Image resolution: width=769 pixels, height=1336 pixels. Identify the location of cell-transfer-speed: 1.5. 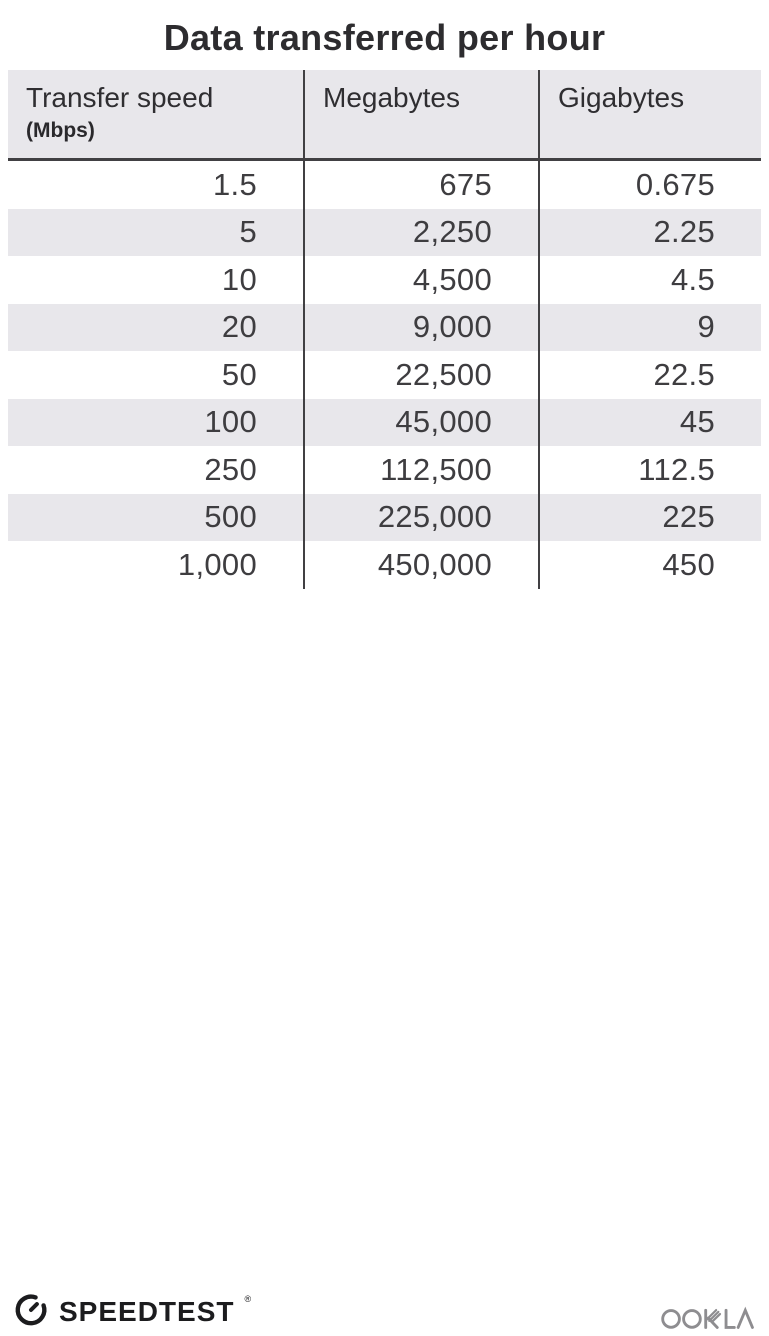
(235, 184).